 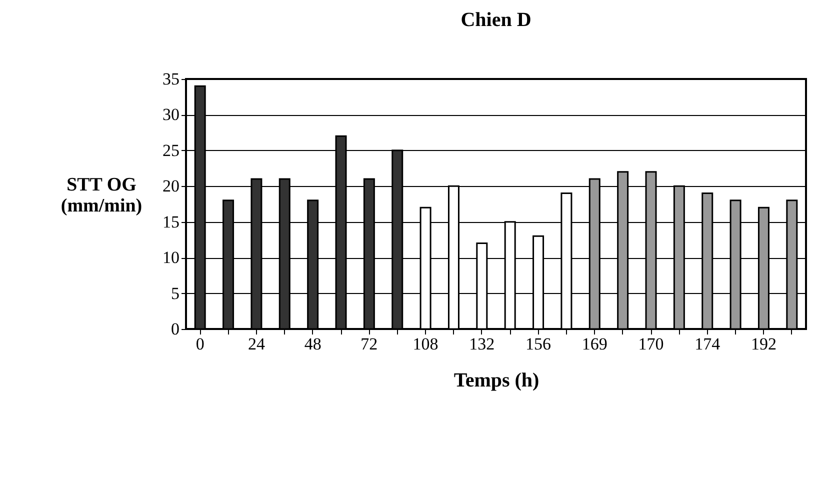 I want to click on x-tick-label: 24, so click(x=257, y=344).